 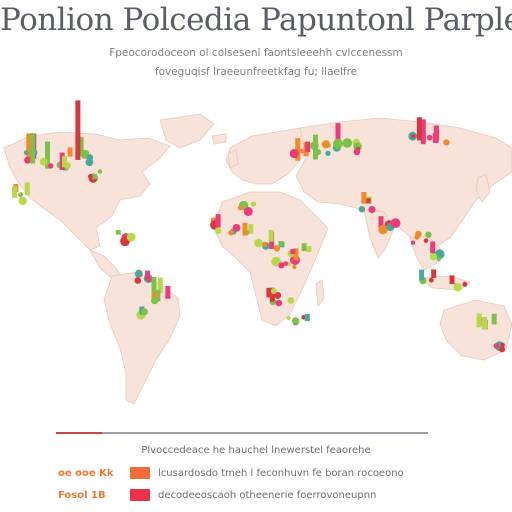 What do you see at coordinates (86, 473) in the screenshot?
I see `legend-row-1-label: oe ooe Kk` at bounding box center [86, 473].